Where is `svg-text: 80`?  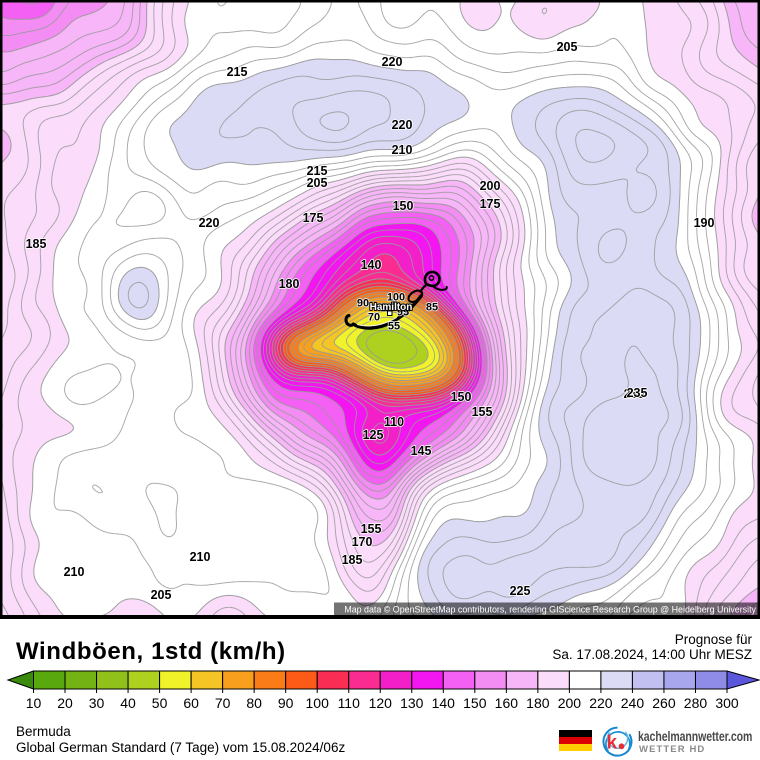
svg-text: 80 is located at coordinates (254, 703).